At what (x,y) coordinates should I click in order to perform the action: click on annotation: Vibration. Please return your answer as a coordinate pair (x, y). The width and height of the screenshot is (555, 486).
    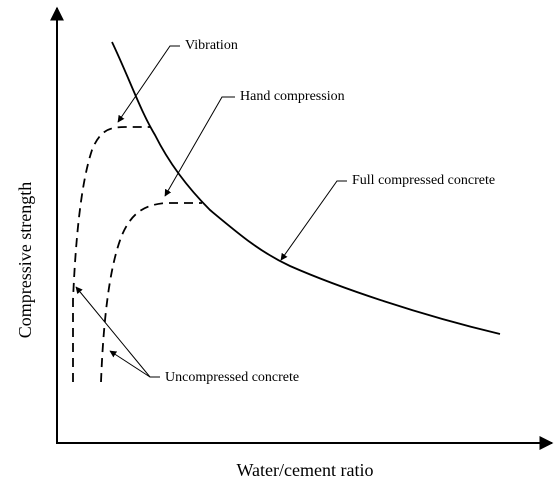
    Looking at the image, I should click on (211, 45).